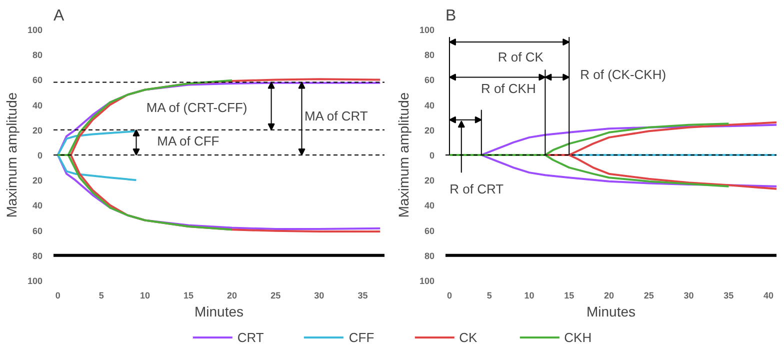  What do you see at coordinates (59, 16) in the screenshot?
I see `chart-title: A` at bounding box center [59, 16].